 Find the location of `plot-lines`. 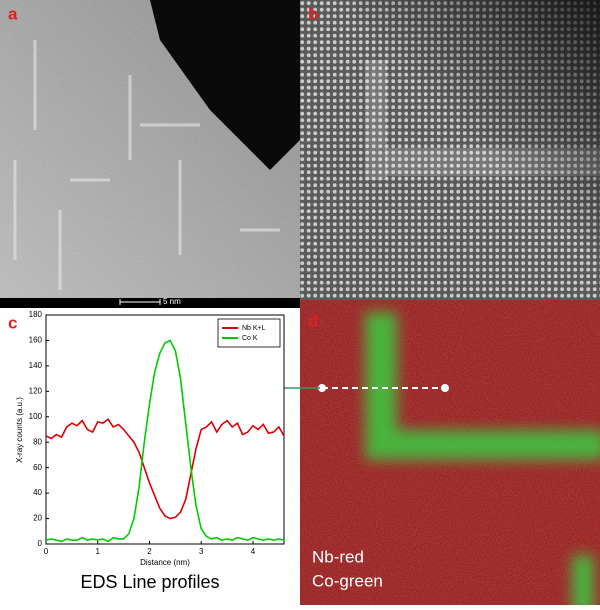

plot-lines is located at coordinates (165, 441).